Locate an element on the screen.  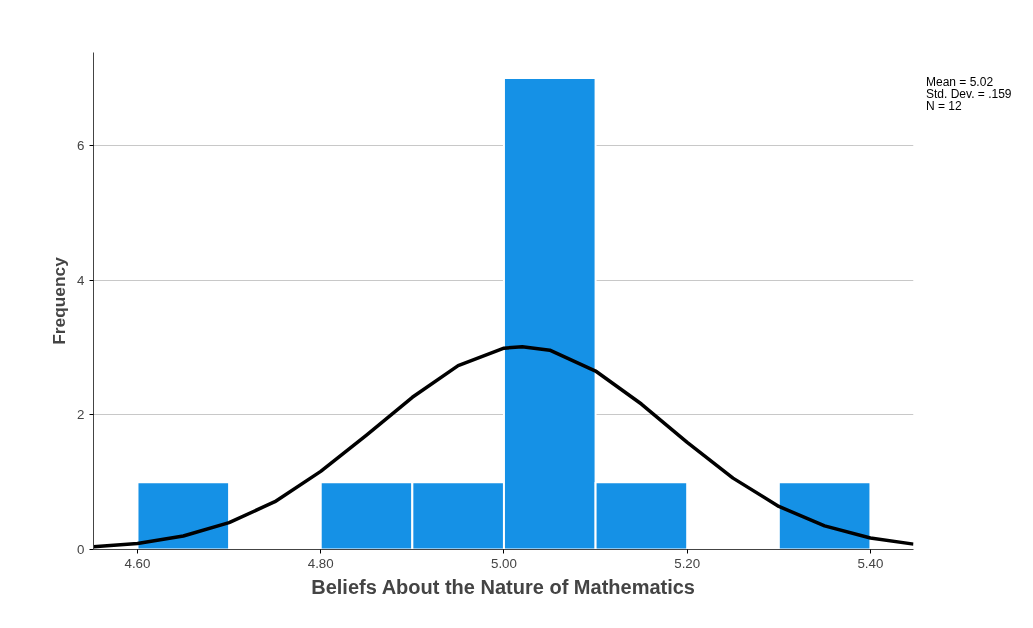
y-tick-label: 0 is located at coordinates (81, 549).